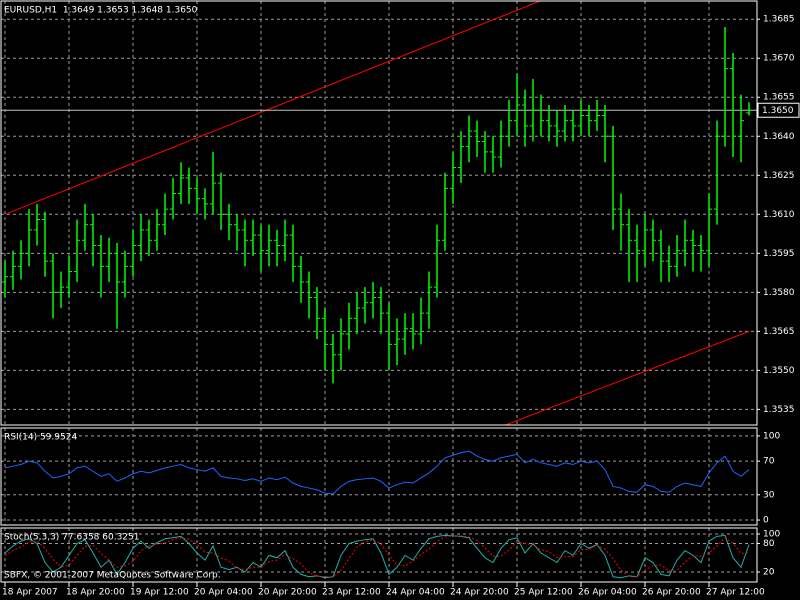 The width and height of the screenshot is (800, 600). What do you see at coordinates (287, 593) in the screenshot?
I see `x-tick-label: 20 Apr 20:00` at bounding box center [287, 593].